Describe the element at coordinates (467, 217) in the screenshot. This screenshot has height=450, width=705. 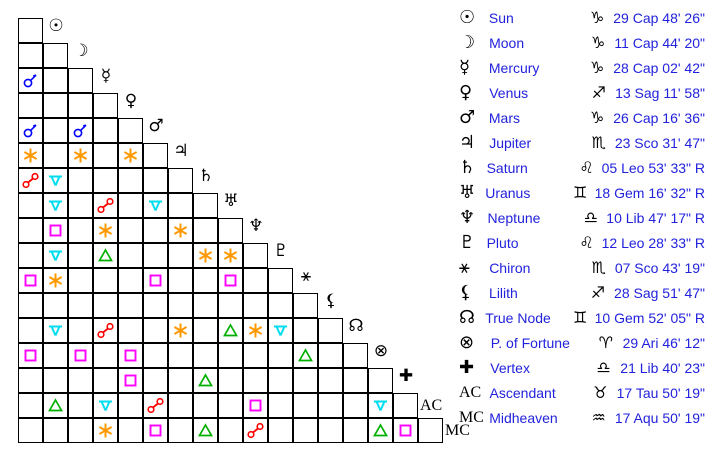
I see `neptune-symbol-icon: ♆` at that location.